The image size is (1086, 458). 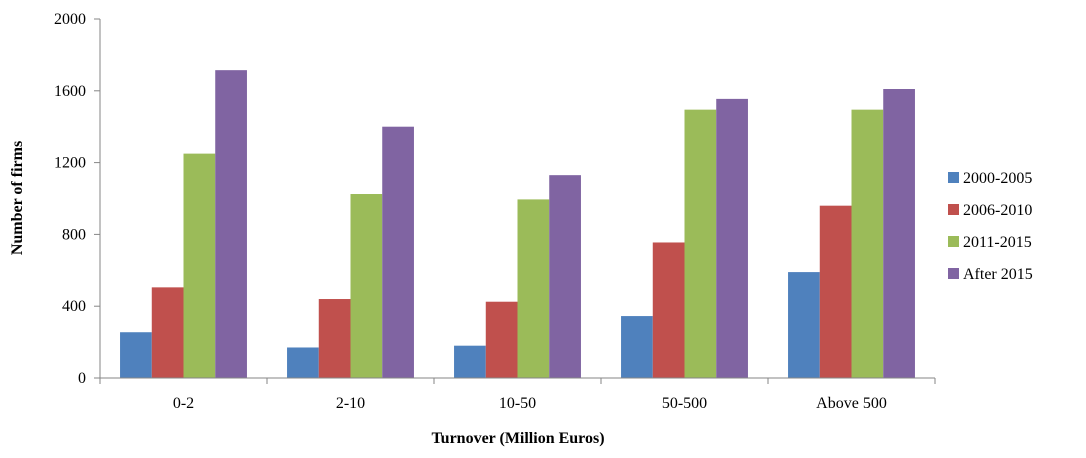 I want to click on x-tick-label: Above 500, so click(x=851, y=403).